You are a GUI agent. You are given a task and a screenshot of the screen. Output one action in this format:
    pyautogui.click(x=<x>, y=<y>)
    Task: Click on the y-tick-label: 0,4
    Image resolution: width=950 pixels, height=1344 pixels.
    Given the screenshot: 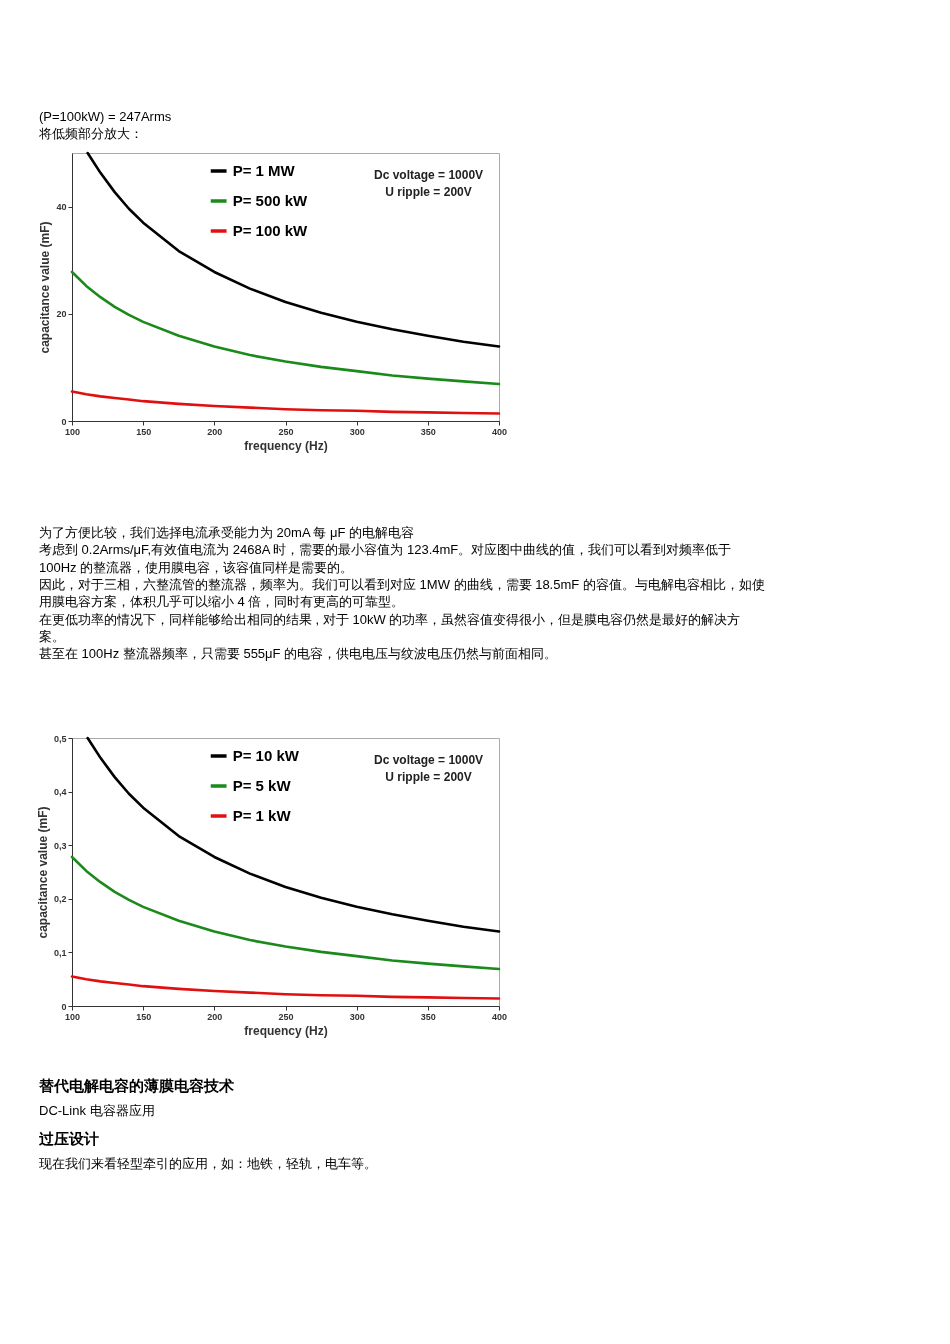 What is the action you would take?
    pyautogui.click(x=60, y=792)
    